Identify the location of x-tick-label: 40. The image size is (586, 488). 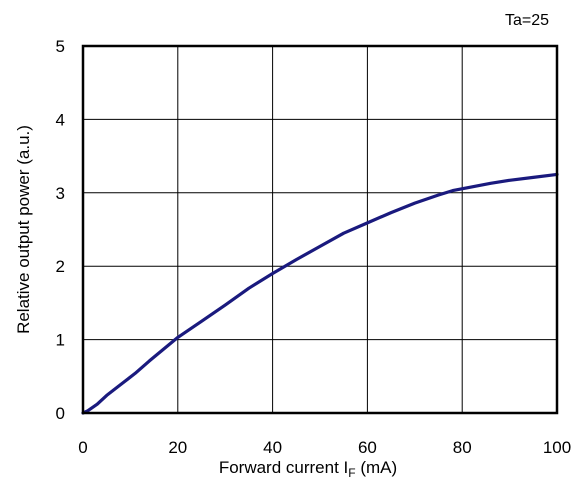
(272, 447).